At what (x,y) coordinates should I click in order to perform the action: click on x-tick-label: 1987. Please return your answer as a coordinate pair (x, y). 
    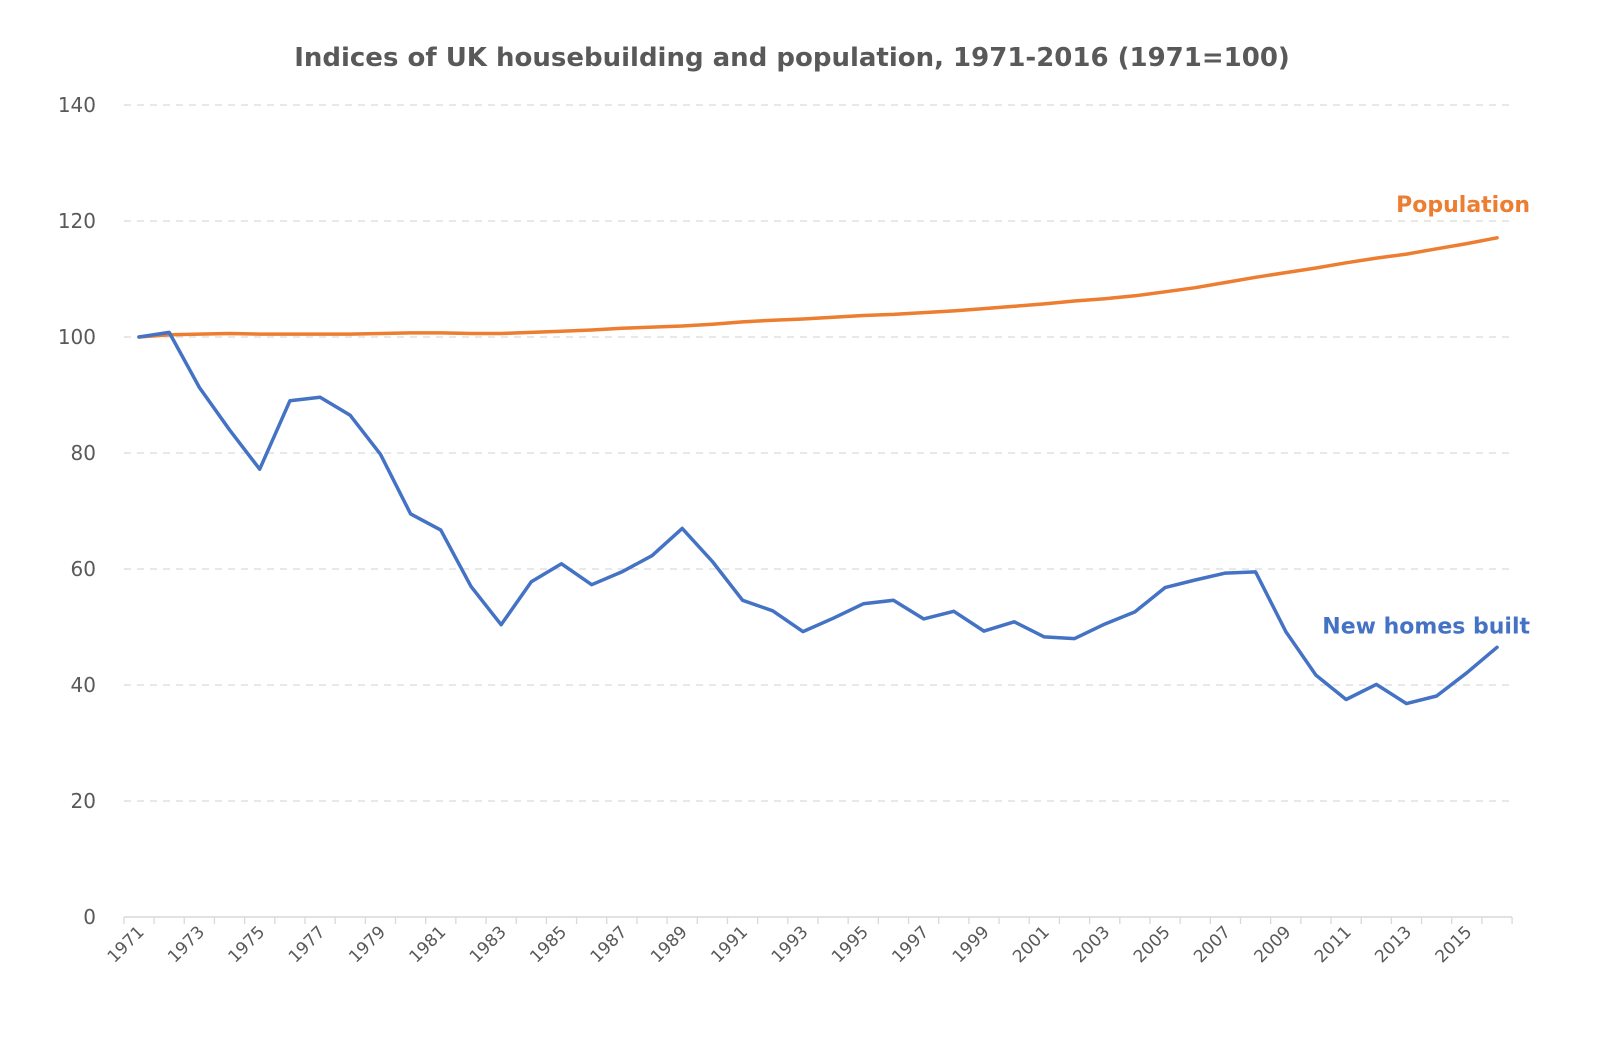
    Looking at the image, I should click on (609, 944).